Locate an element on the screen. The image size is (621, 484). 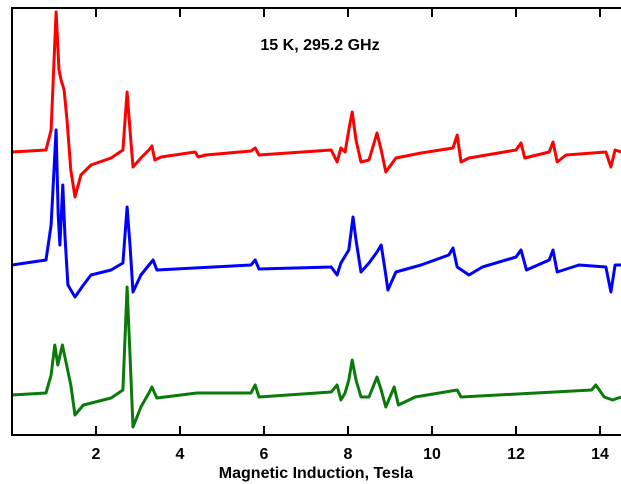
x-tick-label: 4 is located at coordinates (180, 454).